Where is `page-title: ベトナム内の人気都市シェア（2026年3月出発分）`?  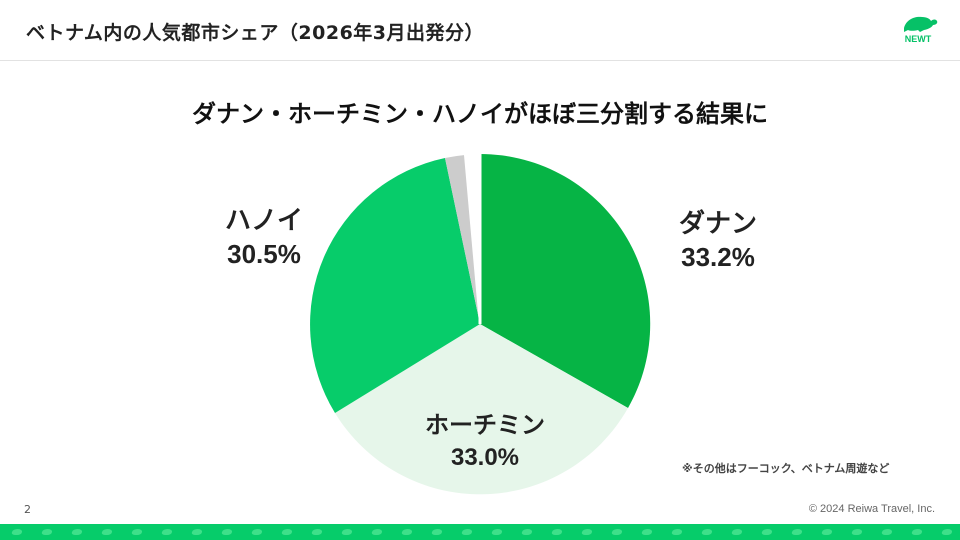
page-title: ベトナム内の人気都市シェア（2026年3月出発分） is located at coordinates (255, 33).